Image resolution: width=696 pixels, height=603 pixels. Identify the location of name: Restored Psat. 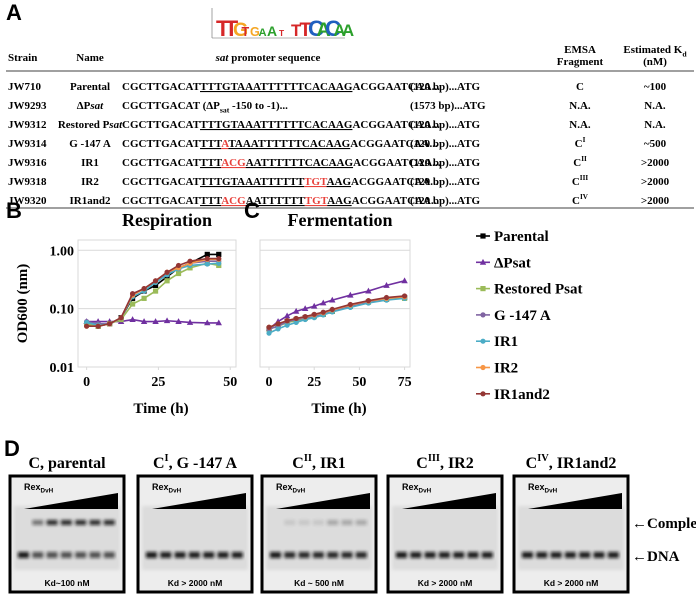
(90, 125).